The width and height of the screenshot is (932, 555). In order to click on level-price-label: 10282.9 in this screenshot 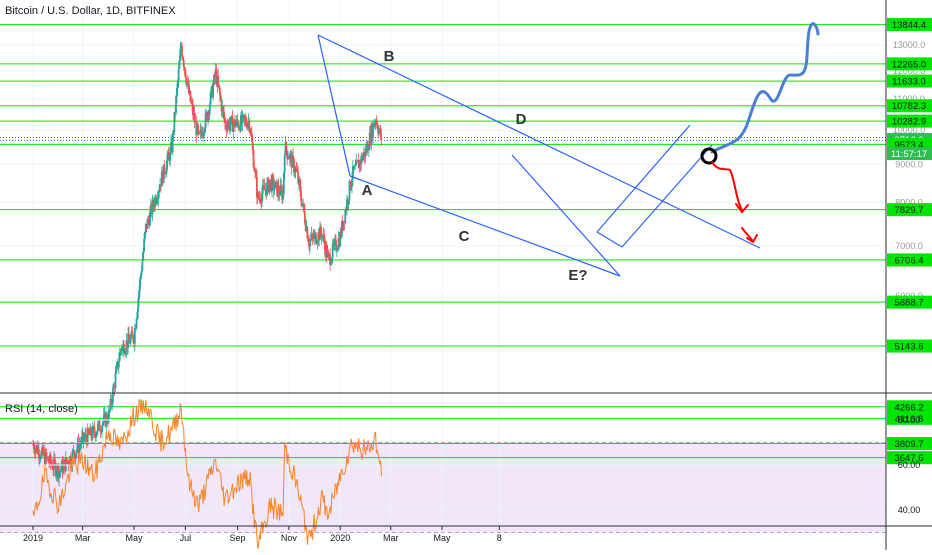, I will do `click(909, 122)`.